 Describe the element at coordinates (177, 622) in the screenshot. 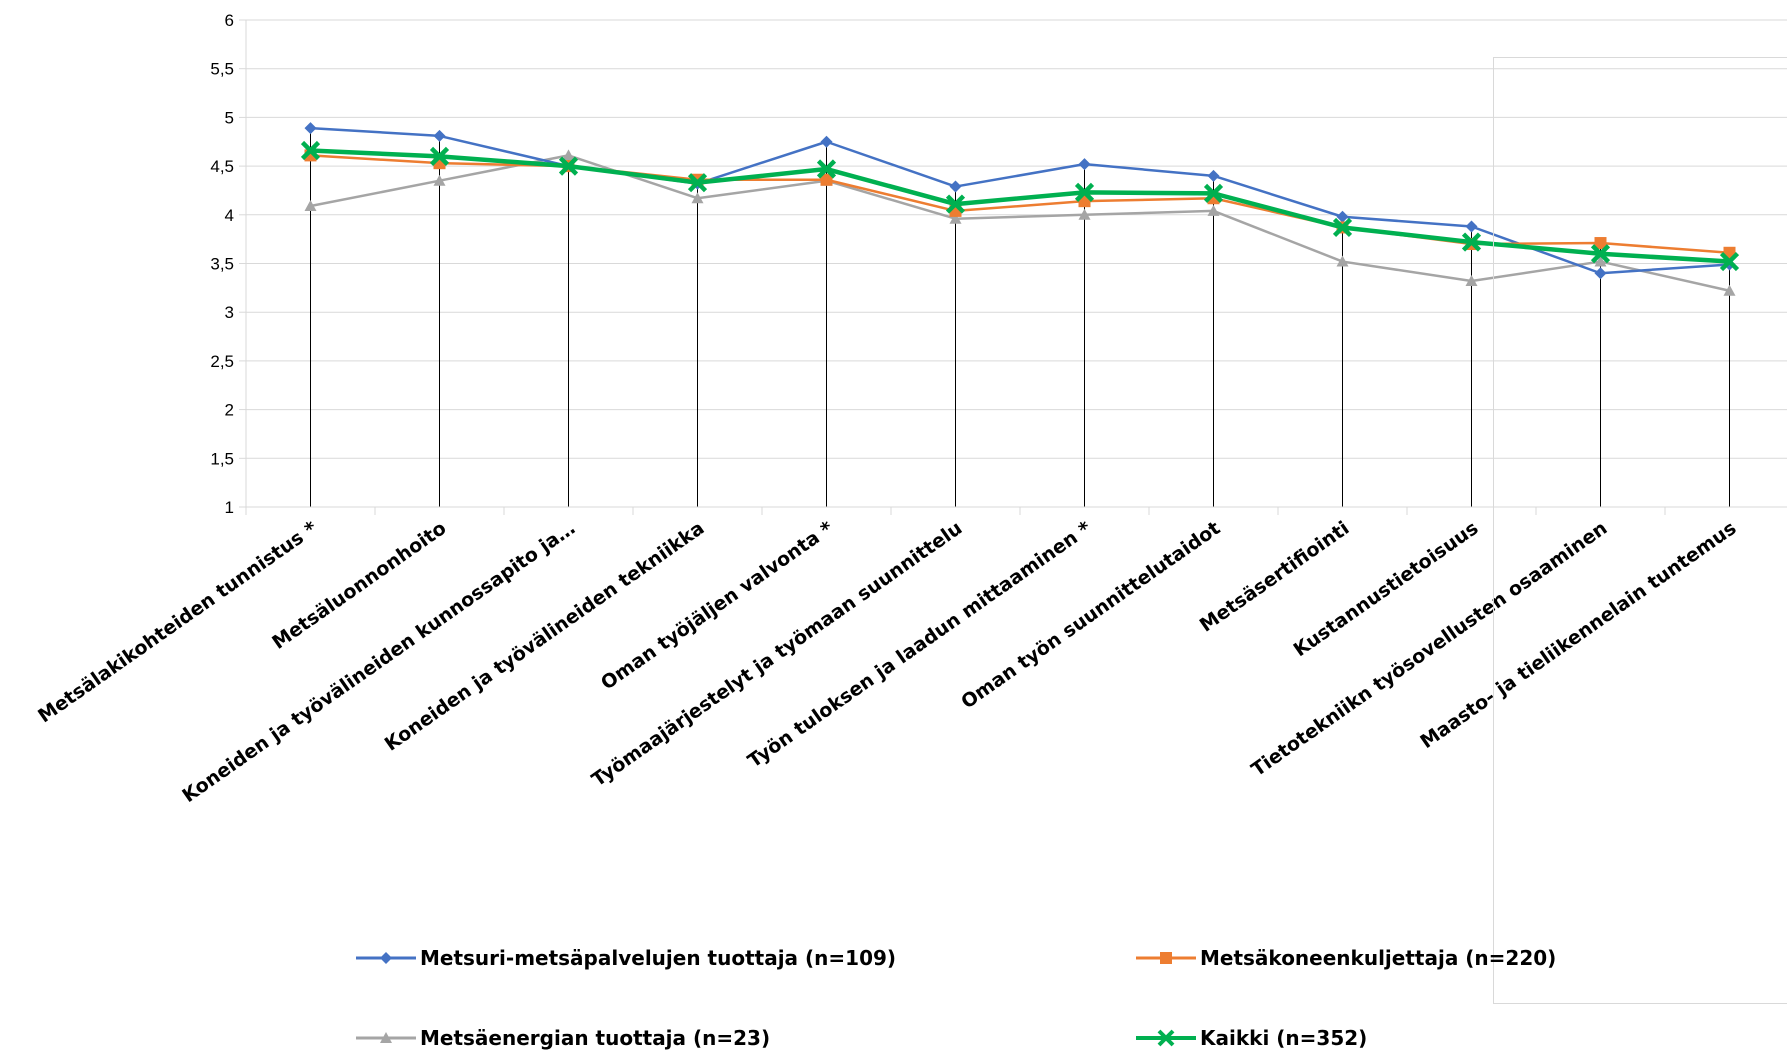

I see `x-tick-label: Metsälakikohteiden tunnistus *` at that location.